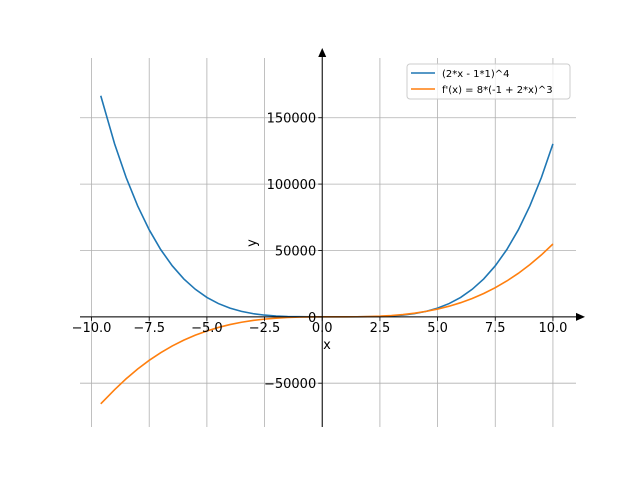 This screenshot has width=640, height=480. I want to click on y-tick-label: 150000, so click(292, 119).